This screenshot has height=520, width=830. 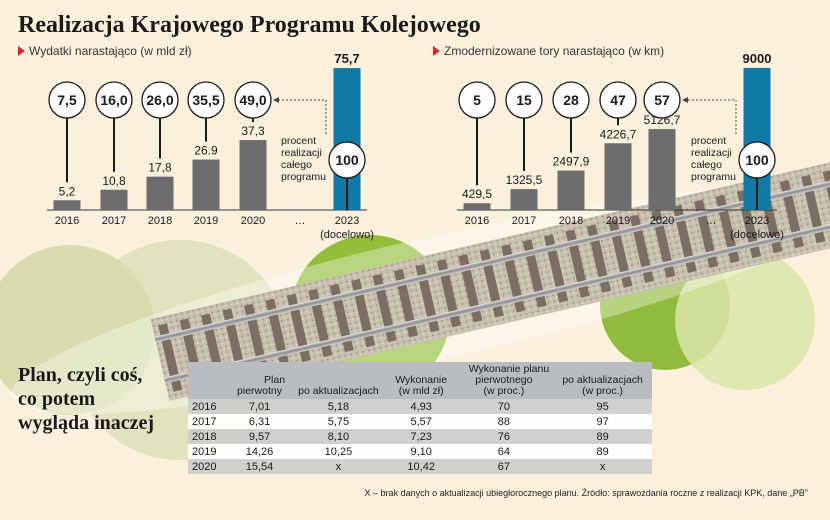 What do you see at coordinates (275, 380) in the screenshot?
I see `header-label: Plan` at bounding box center [275, 380].